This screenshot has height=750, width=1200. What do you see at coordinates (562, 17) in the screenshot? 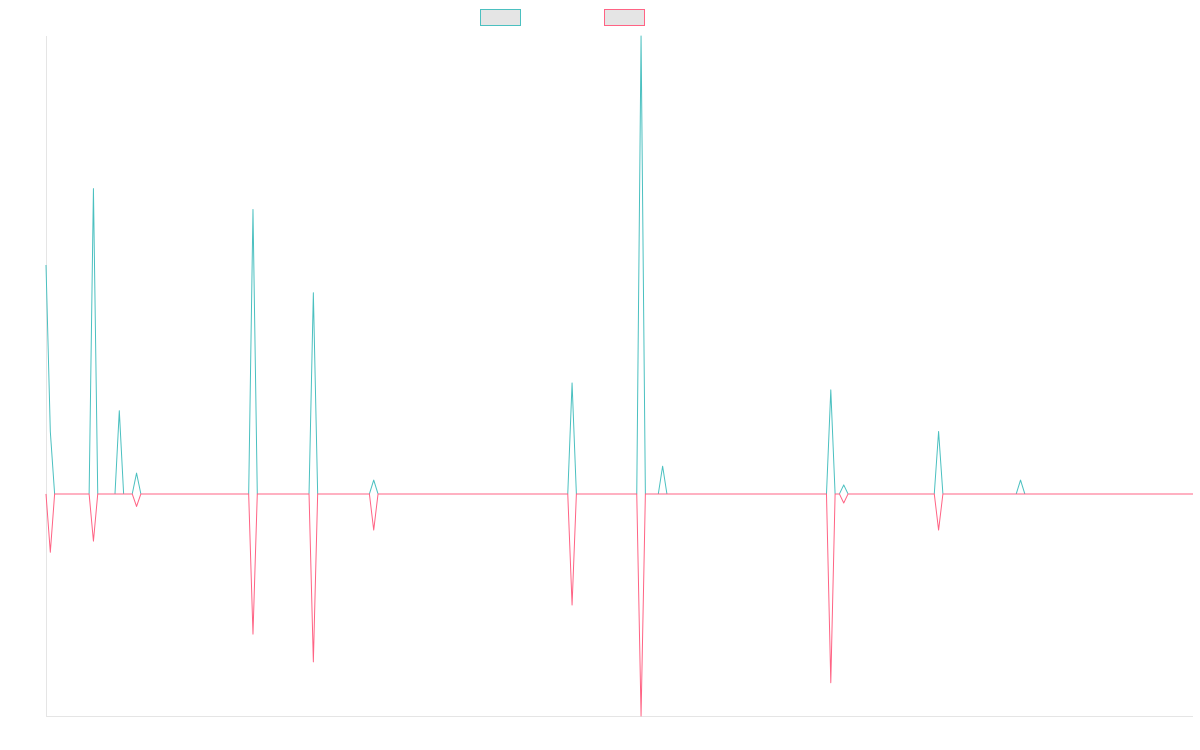
I see `legend` at bounding box center [562, 17].